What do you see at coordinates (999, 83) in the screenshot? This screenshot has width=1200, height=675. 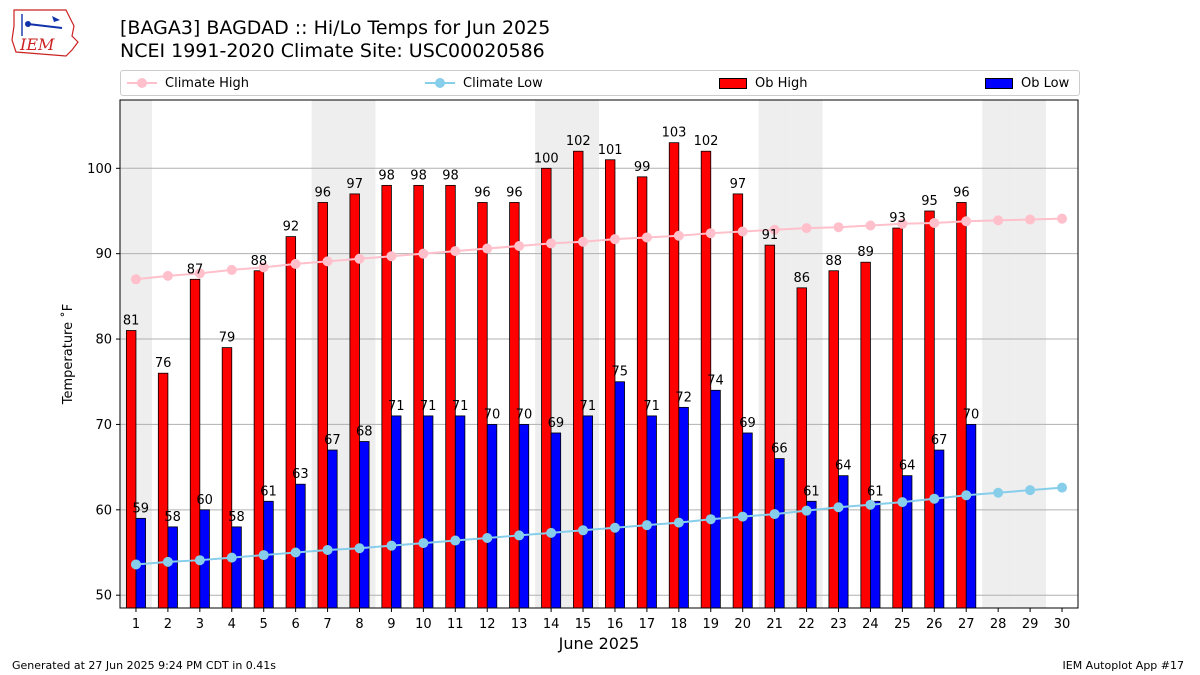 I see `ob-low-swatch` at bounding box center [999, 83].